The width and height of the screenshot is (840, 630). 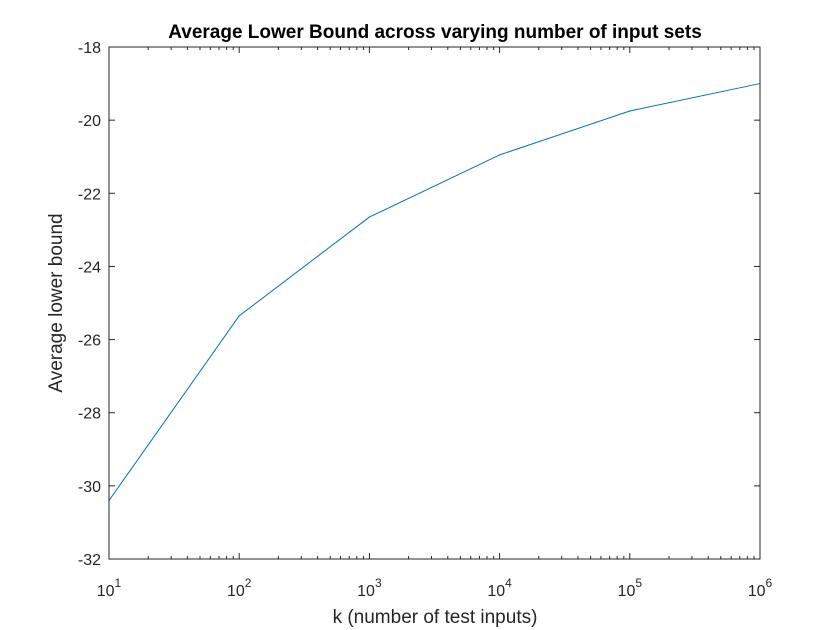 I want to click on x-tick-label: 10⁶, so click(x=760, y=588).